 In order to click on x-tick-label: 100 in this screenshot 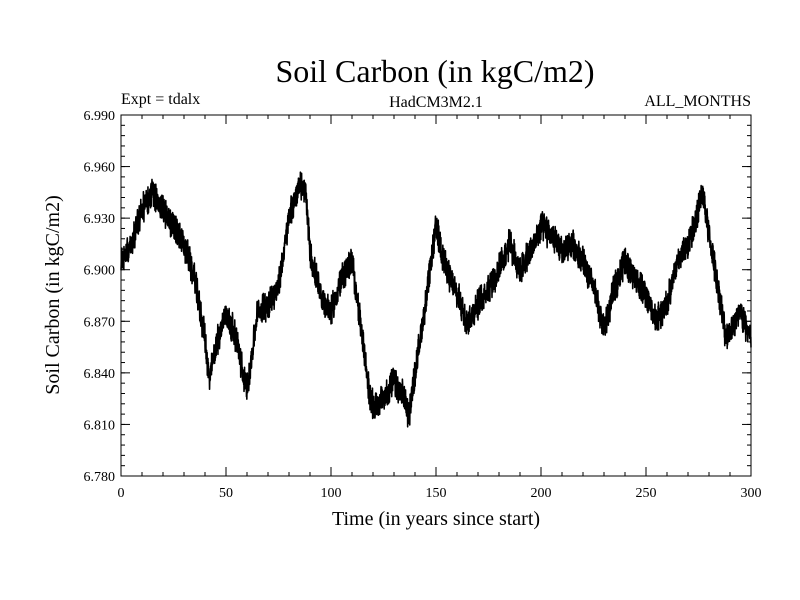, I will do `click(331, 493)`.